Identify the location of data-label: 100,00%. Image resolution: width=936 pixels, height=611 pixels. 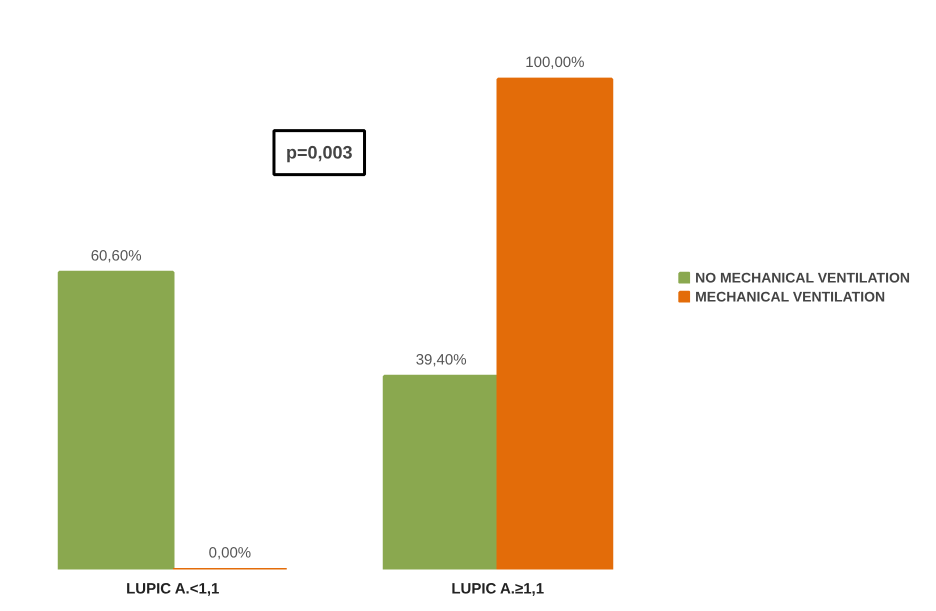
(554, 63).